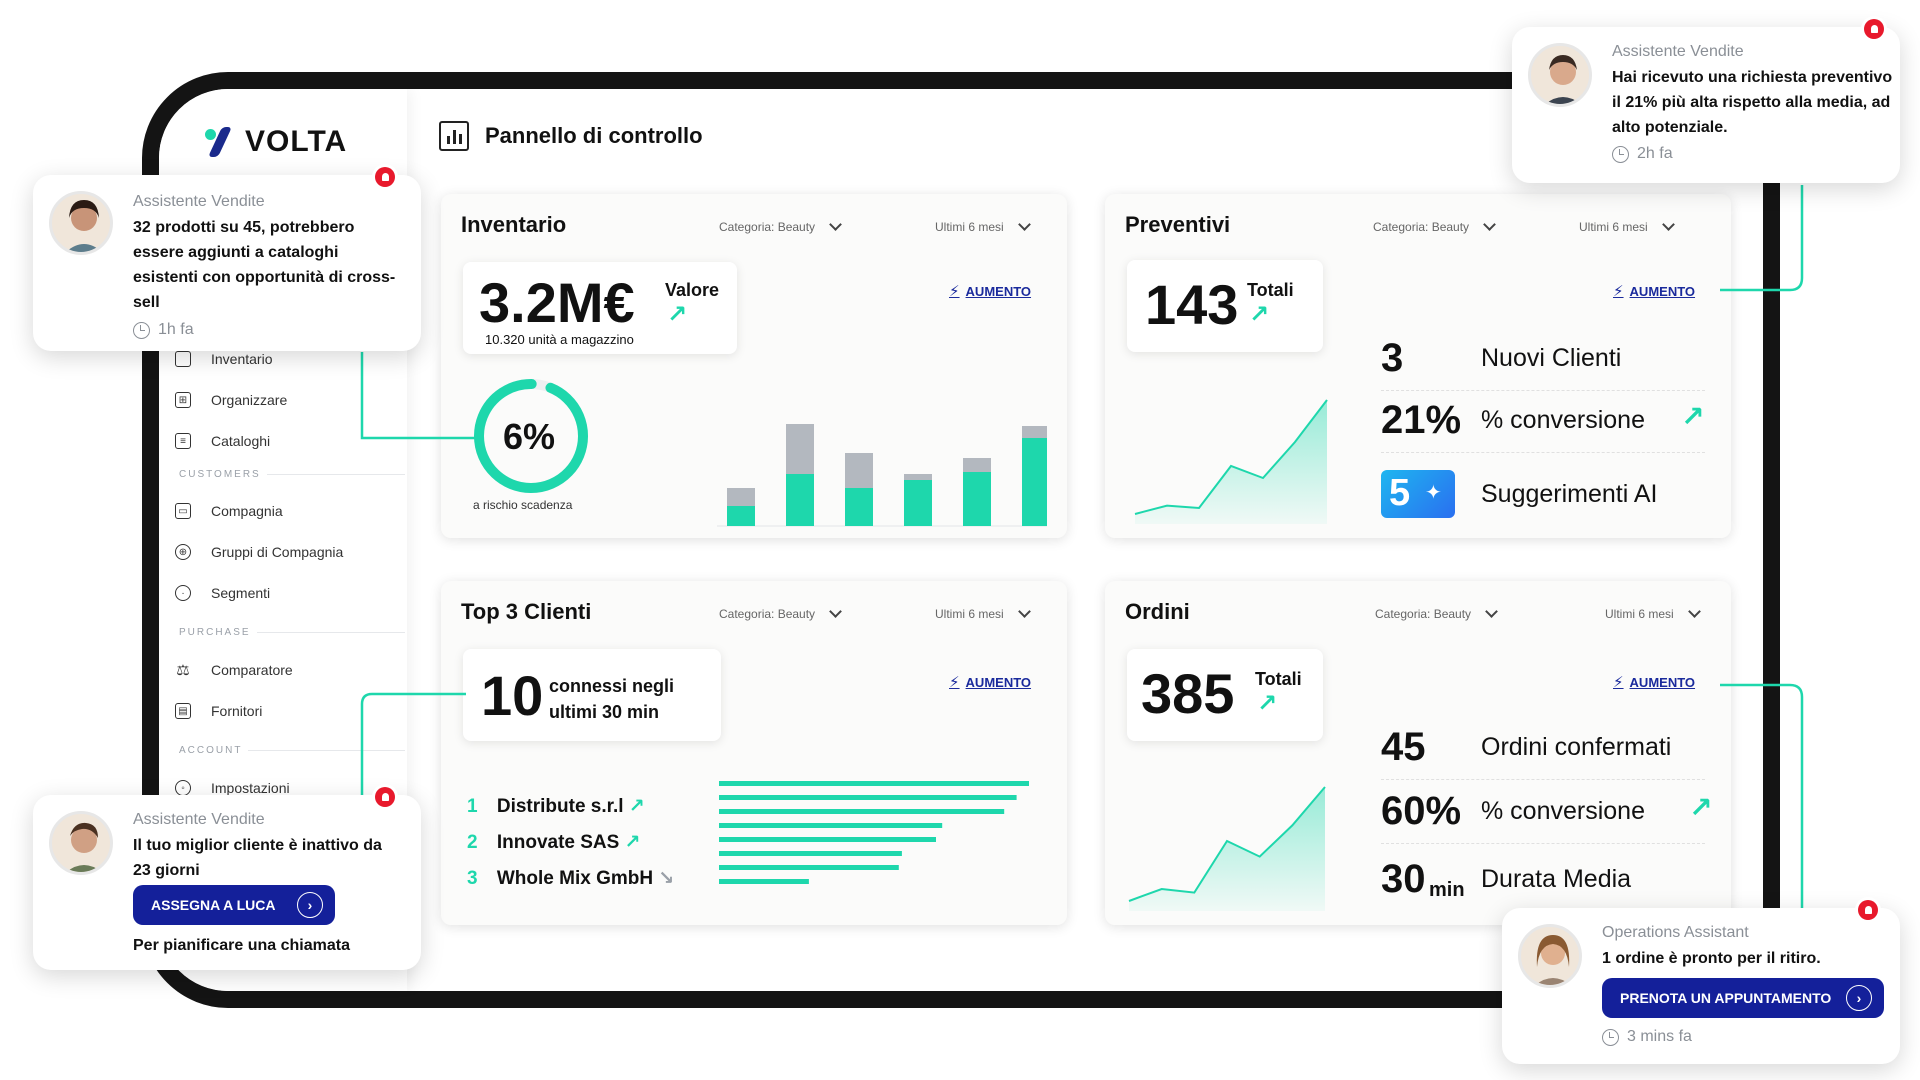  Describe the element at coordinates (296, 141) in the screenshot. I see `brand-name: VOLTA` at that location.